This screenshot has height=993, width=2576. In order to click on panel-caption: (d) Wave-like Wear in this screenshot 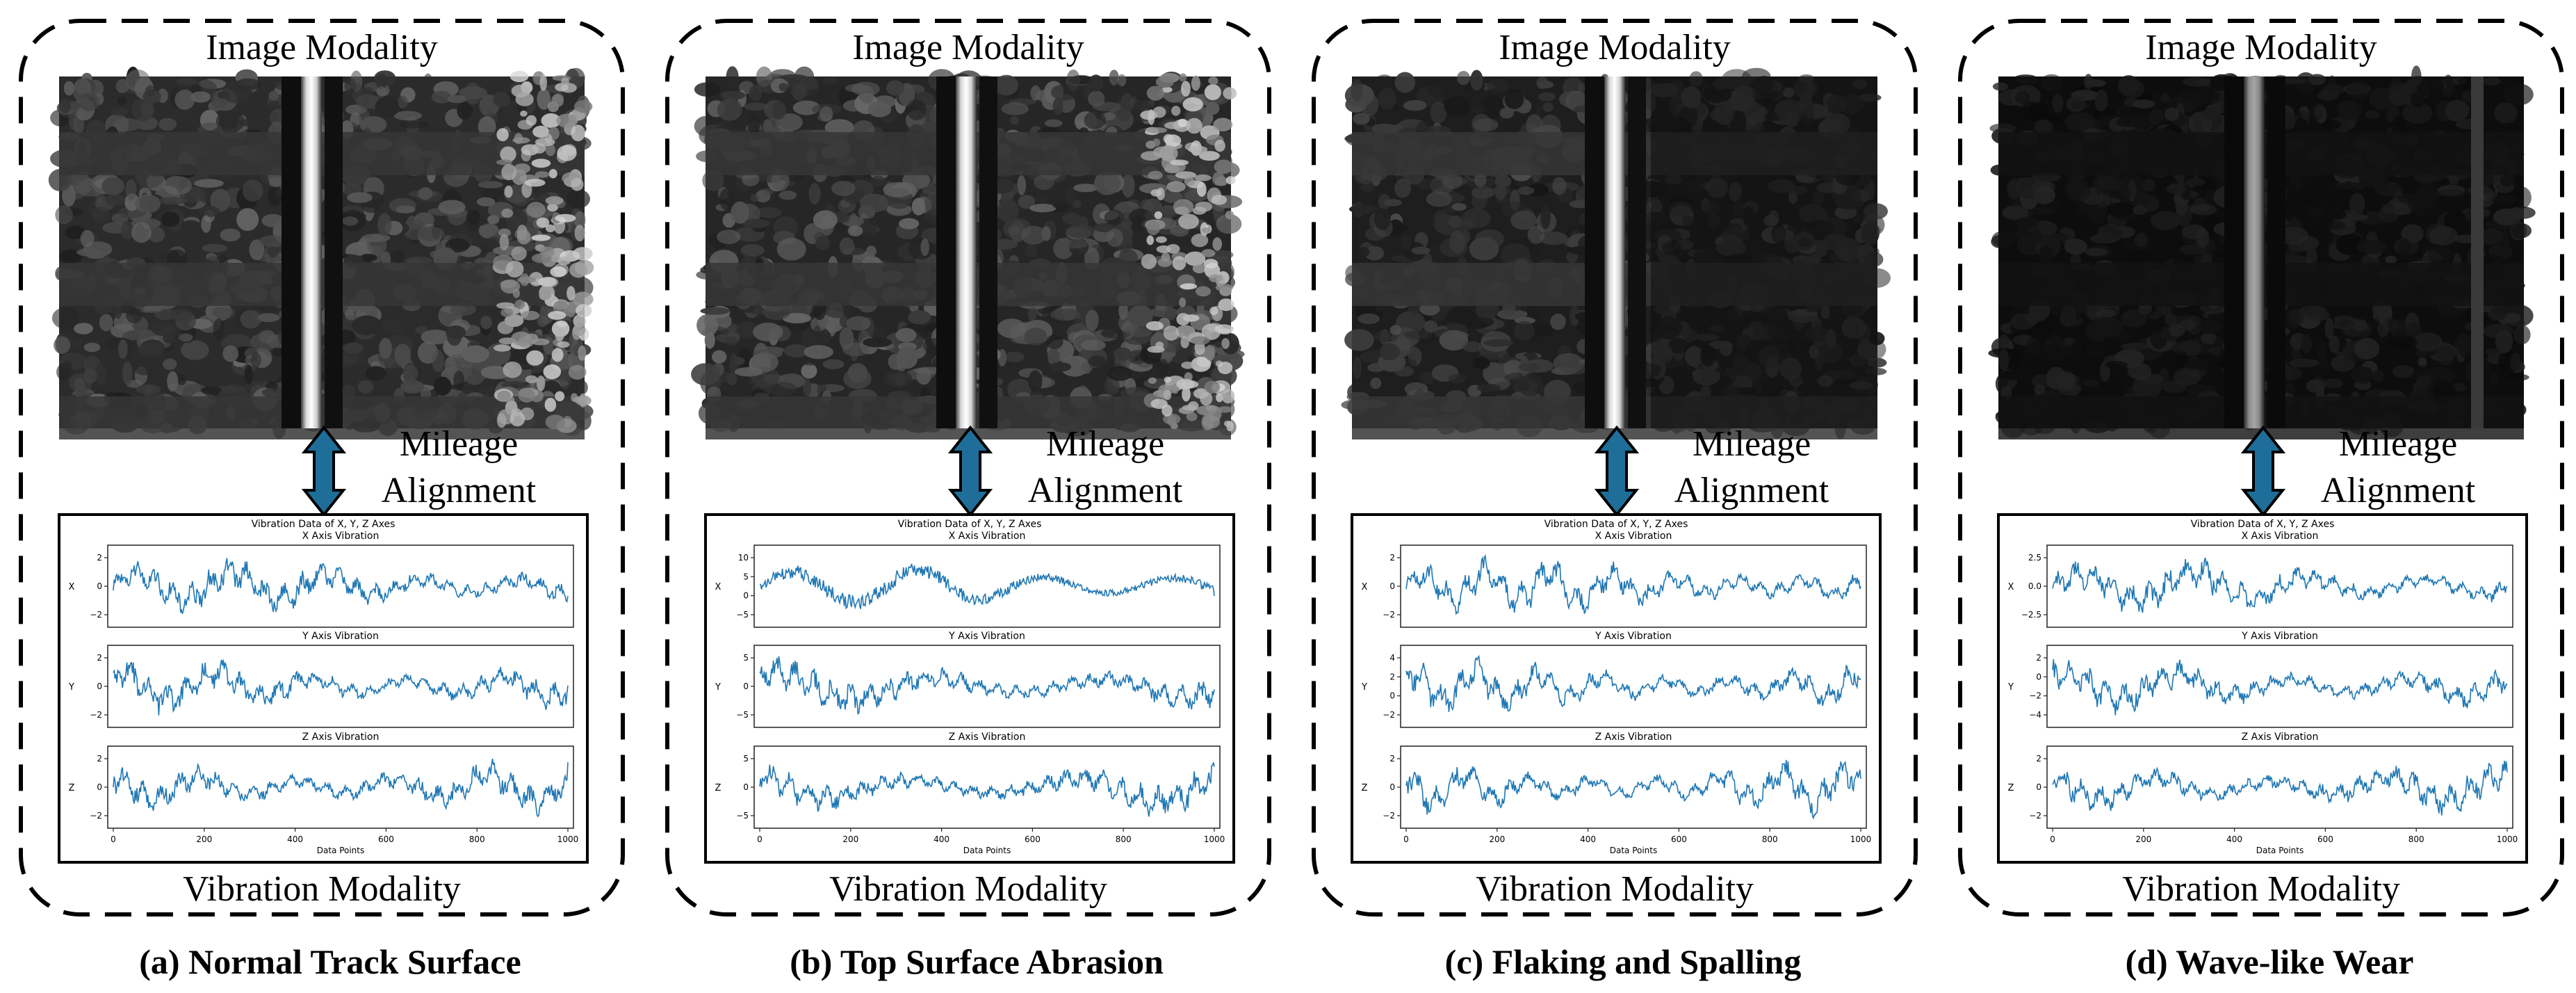, I will do `click(2270, 961)`.